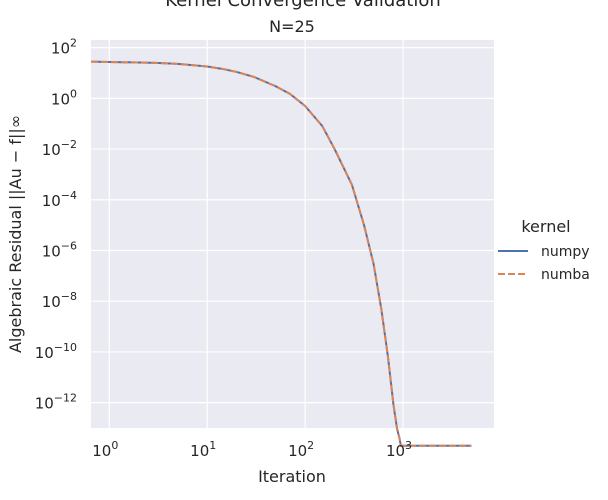  What do you see at coordinates (399, 449) in the screenshot?
I see `x-tick-label: 10³` at bounding box center [399, 449].